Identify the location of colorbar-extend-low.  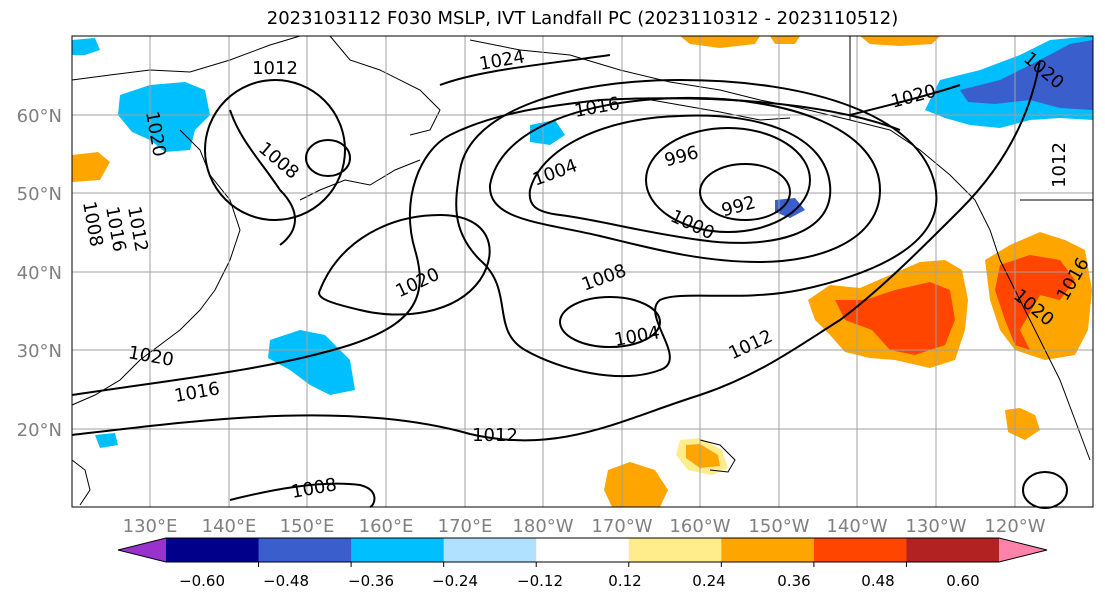
(142, 550).